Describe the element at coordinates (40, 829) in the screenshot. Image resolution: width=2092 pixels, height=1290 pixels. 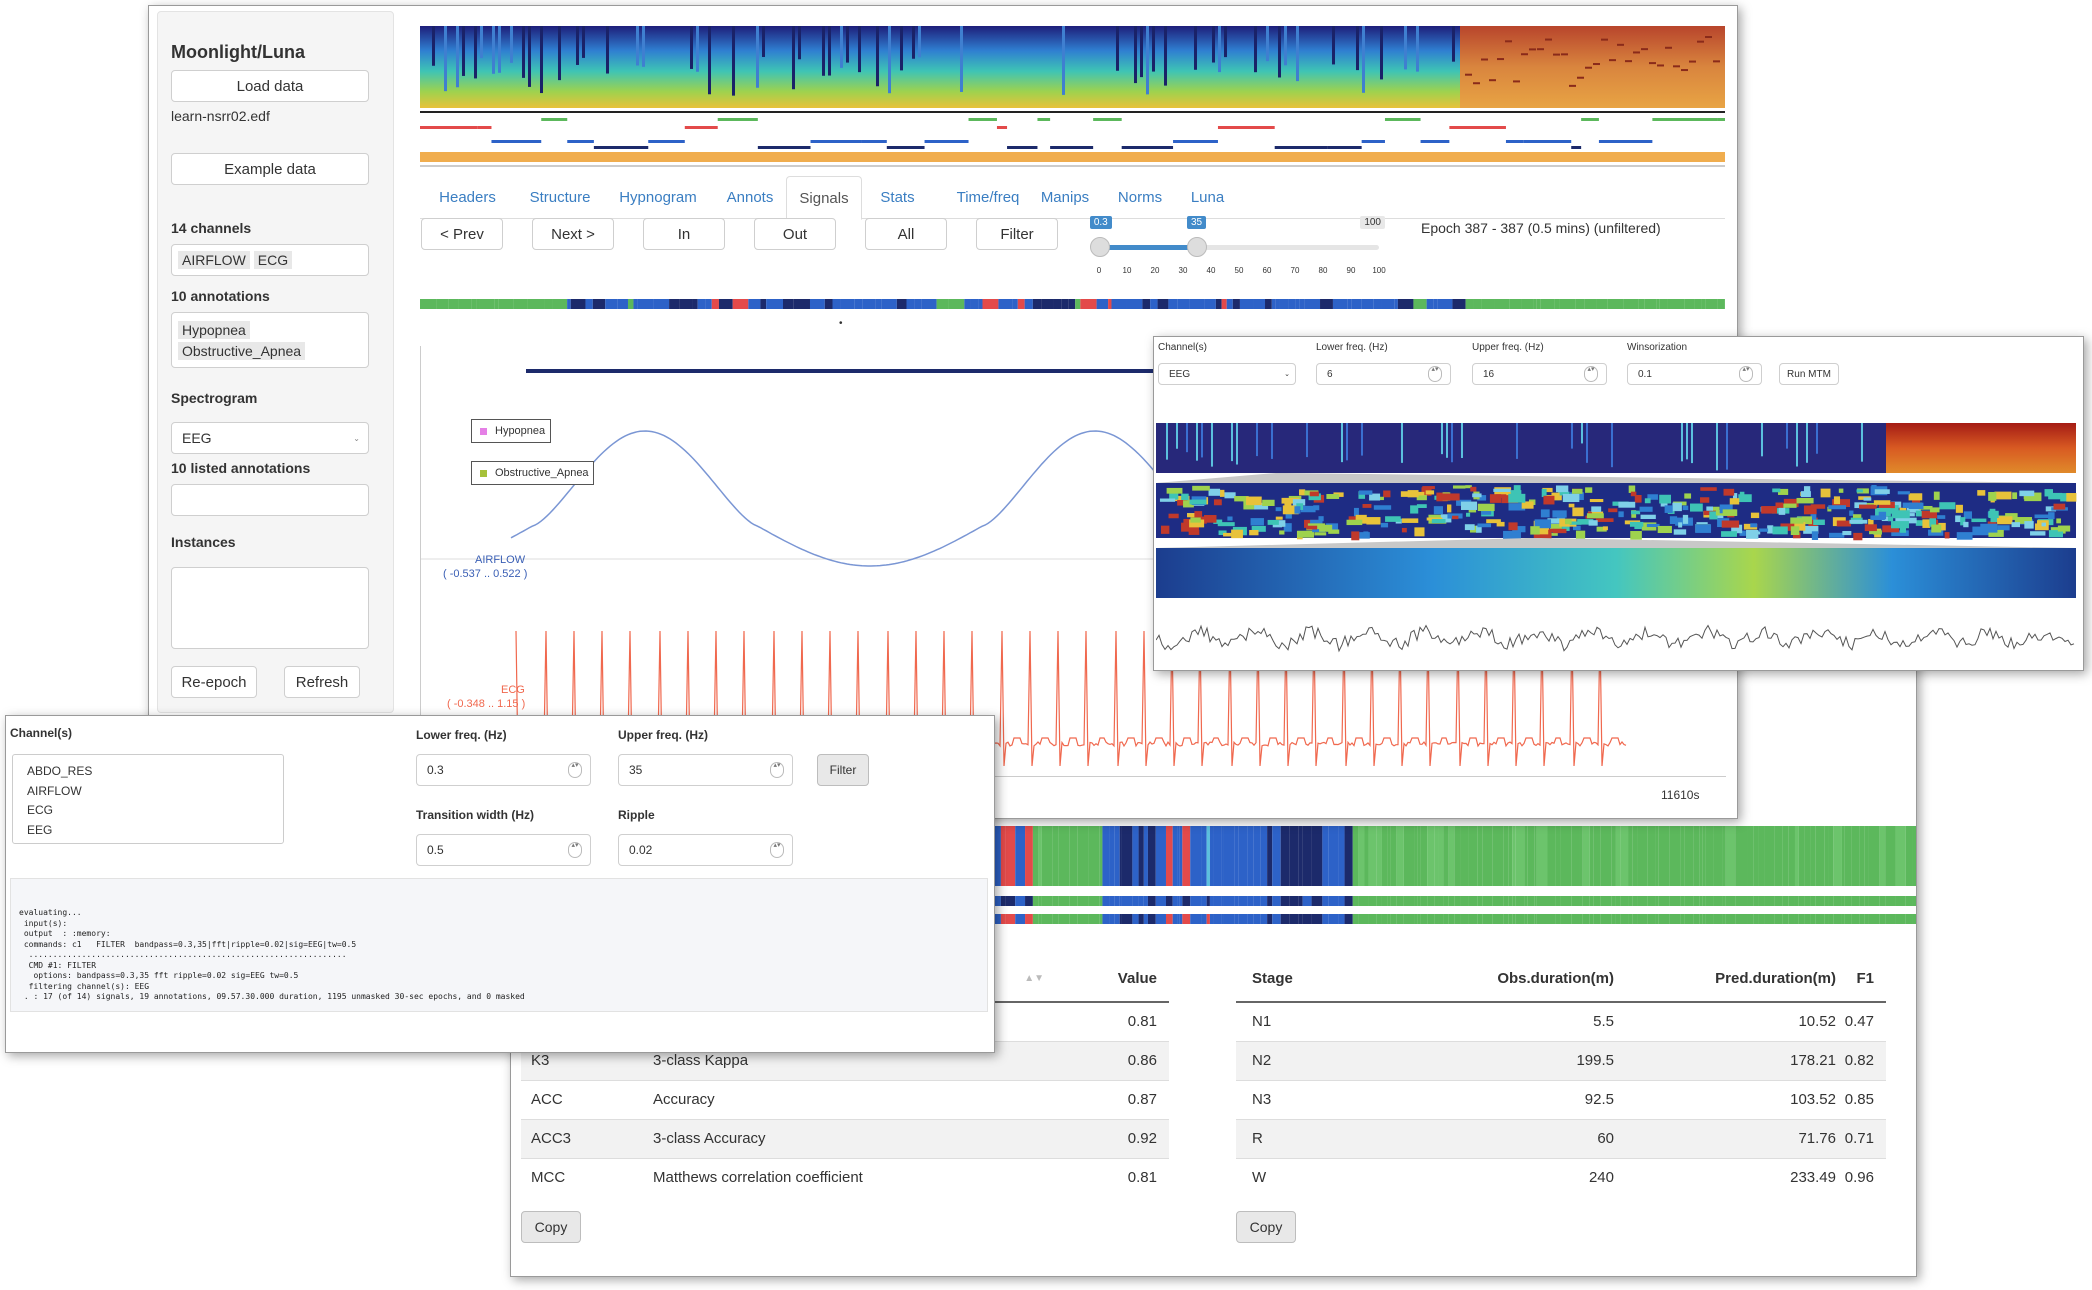
I see `list-item: EEG` at that location.